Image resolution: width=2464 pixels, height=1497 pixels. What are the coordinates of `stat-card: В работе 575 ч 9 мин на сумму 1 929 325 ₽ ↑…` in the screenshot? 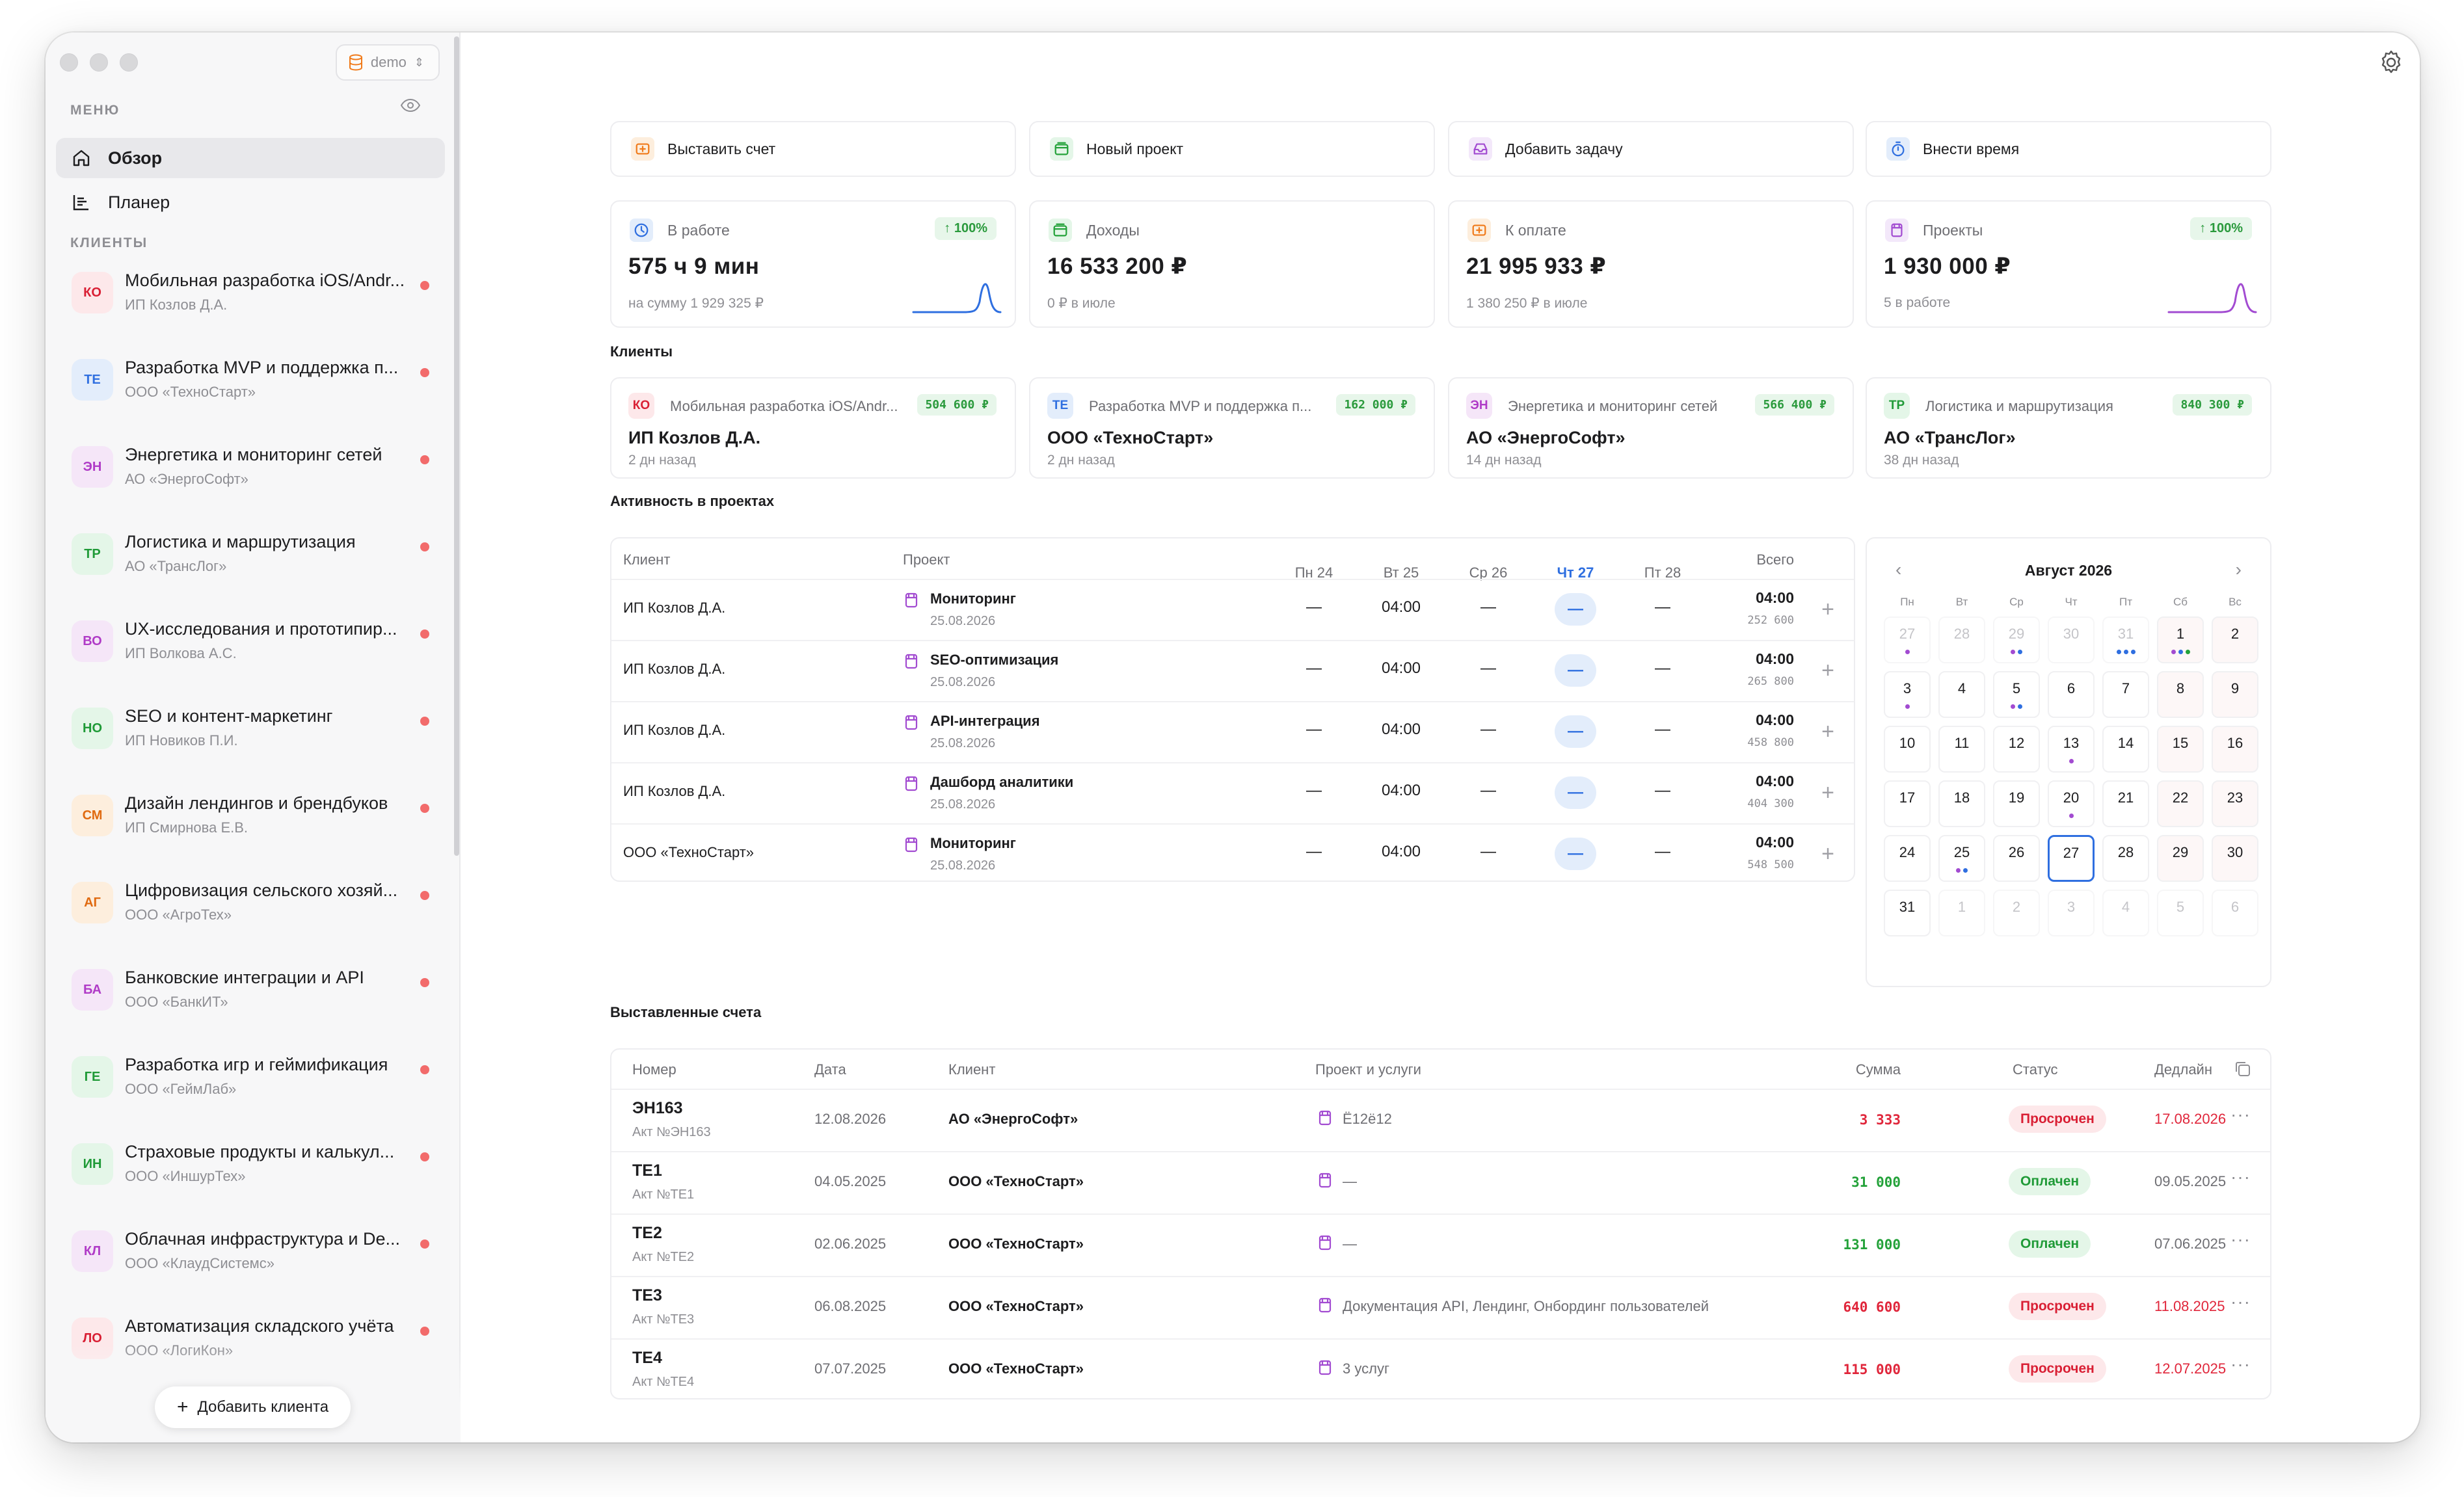 It's located at (813, 264).